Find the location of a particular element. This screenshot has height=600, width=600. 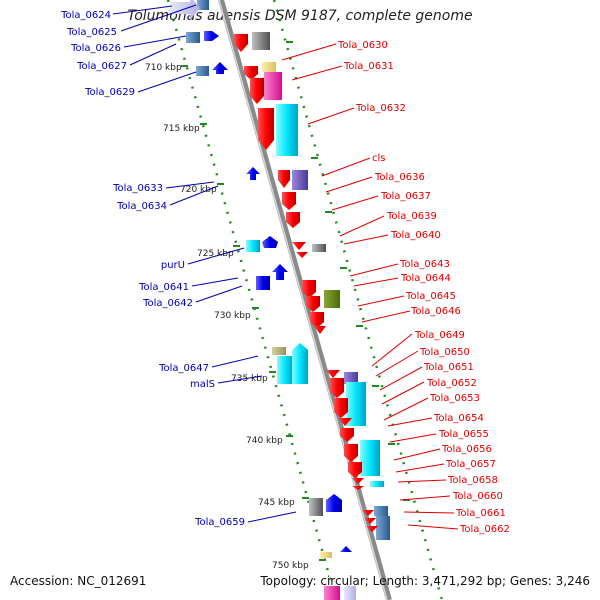

gene-label-cls: cls is located at coordinates (379, 158).